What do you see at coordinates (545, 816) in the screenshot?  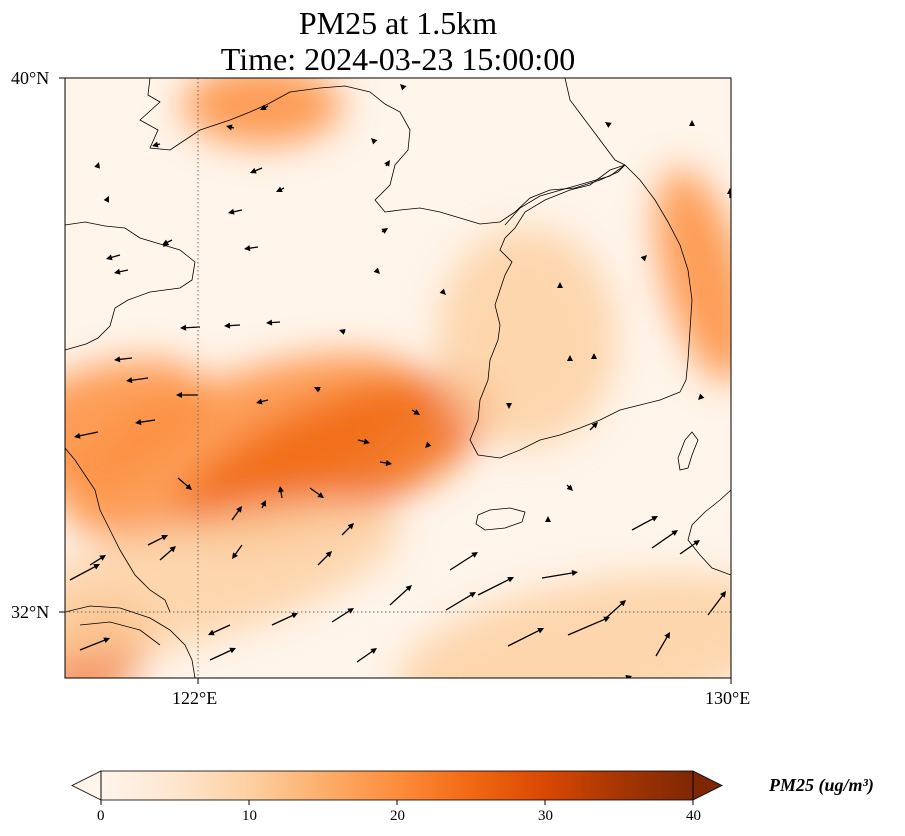 I see `colorbar-tick-label-30: 30` at bounding box center [545, 816].